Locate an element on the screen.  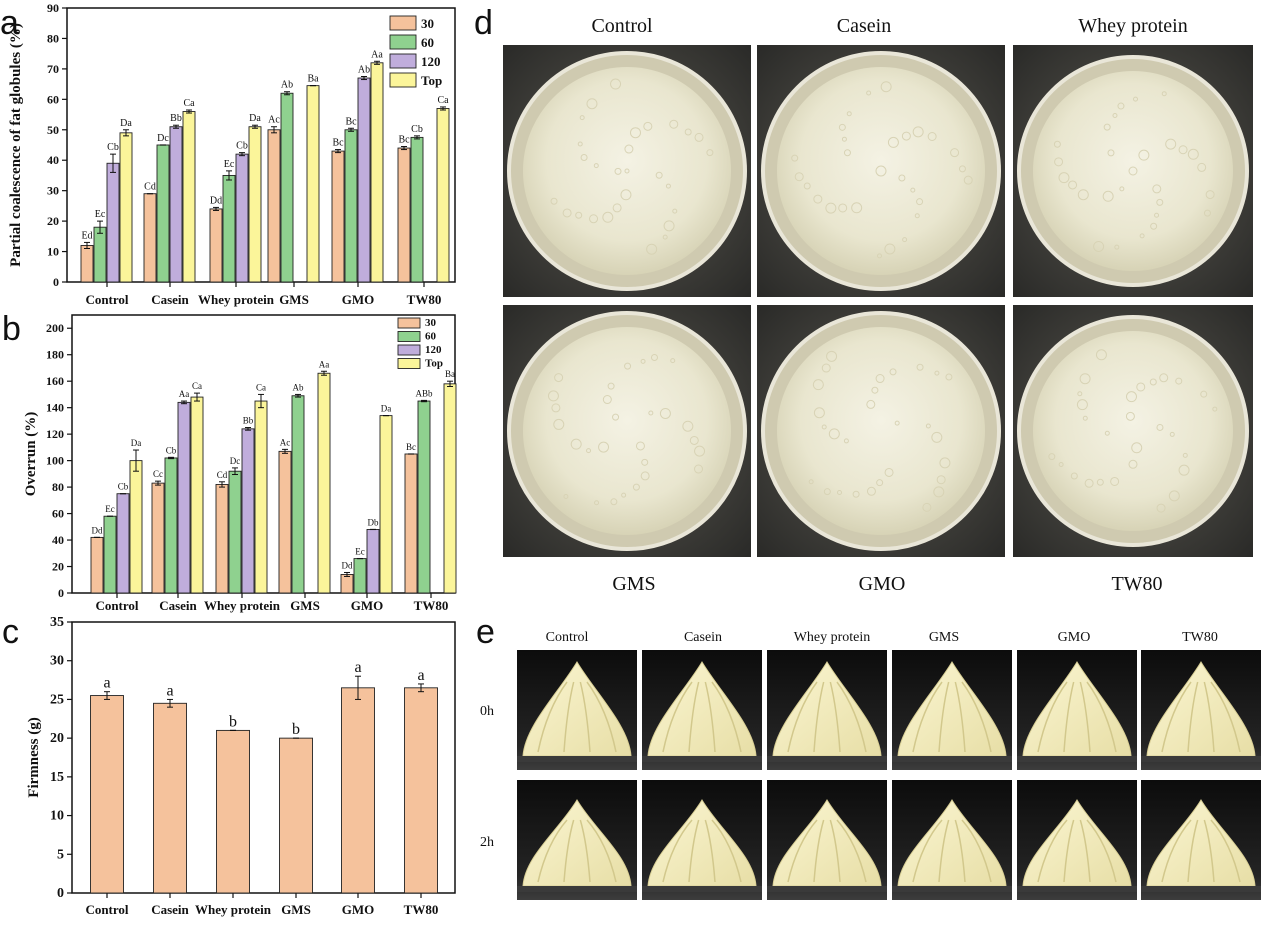
significance-label: Cb is located at coordinates (171, 450).